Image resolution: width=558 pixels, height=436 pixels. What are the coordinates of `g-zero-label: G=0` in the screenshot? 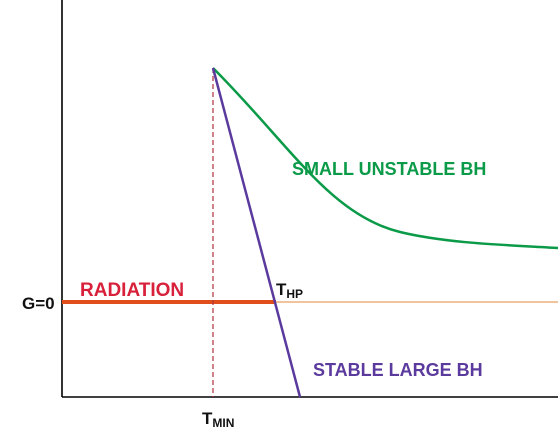 It's located at (38, 303).